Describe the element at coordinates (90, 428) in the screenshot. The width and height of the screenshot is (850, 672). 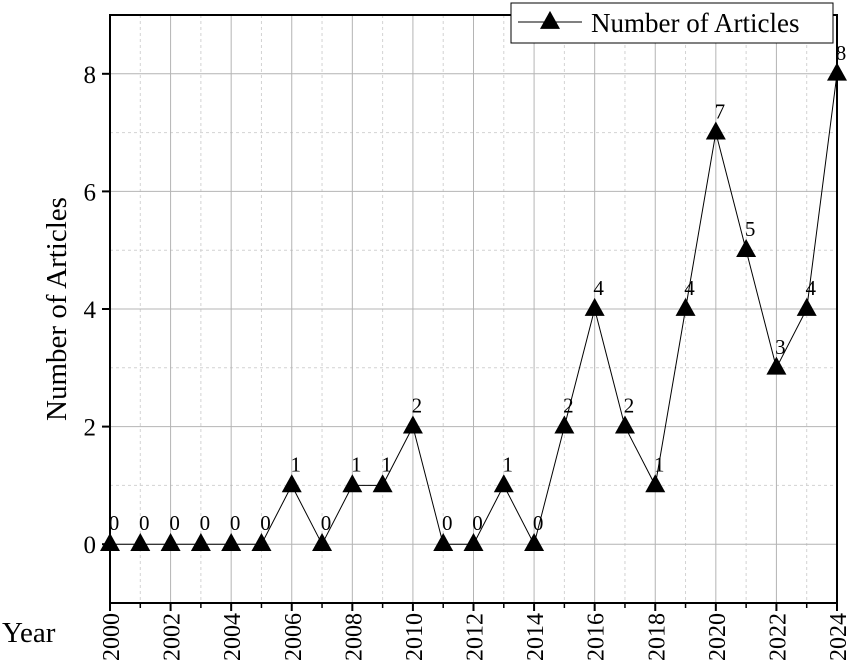
I see `y-tick-label: 2` at that location.